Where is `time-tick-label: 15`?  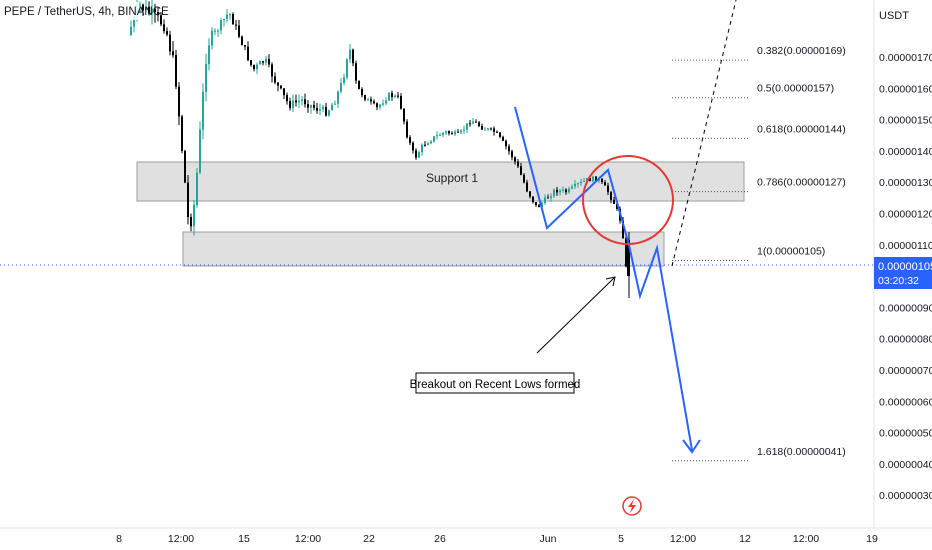 time-tick-label: 15 is located at coordinates (244, 539).